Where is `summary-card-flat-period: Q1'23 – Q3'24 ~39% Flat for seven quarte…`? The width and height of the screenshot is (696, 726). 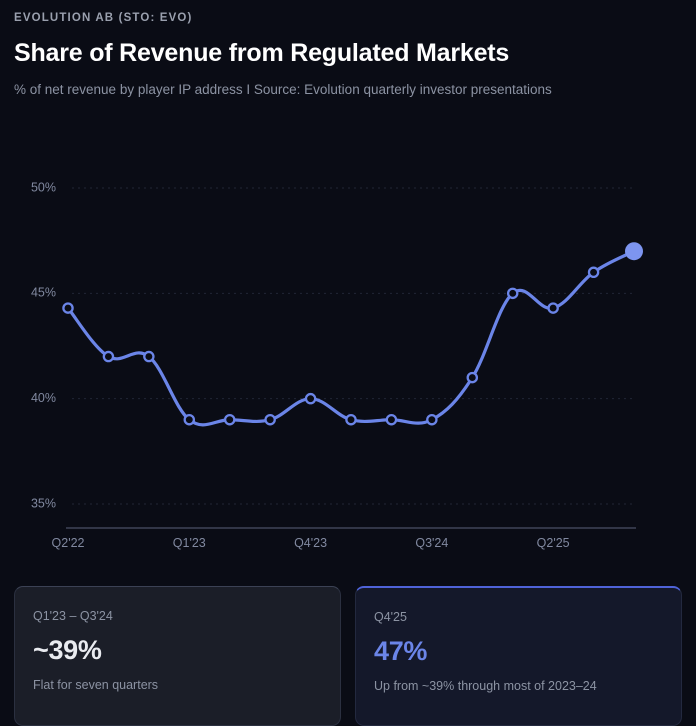
summary-card-flat-period: Q1'23 – Q3'24 ~39% Flat for seven quarte… is located at coordinates (177, 656).